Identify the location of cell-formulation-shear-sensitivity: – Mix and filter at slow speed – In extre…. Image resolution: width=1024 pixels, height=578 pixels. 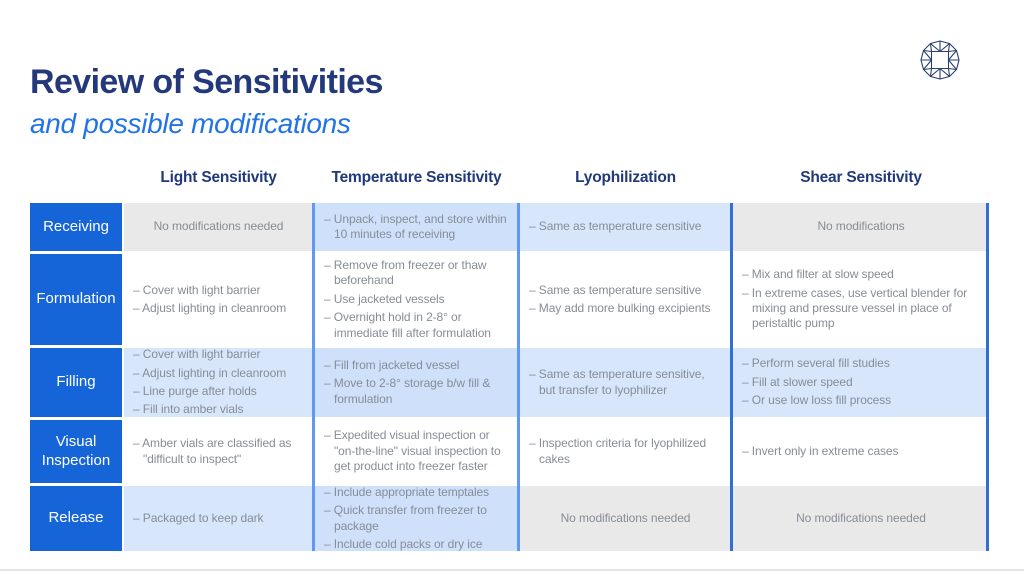
(861, 299).